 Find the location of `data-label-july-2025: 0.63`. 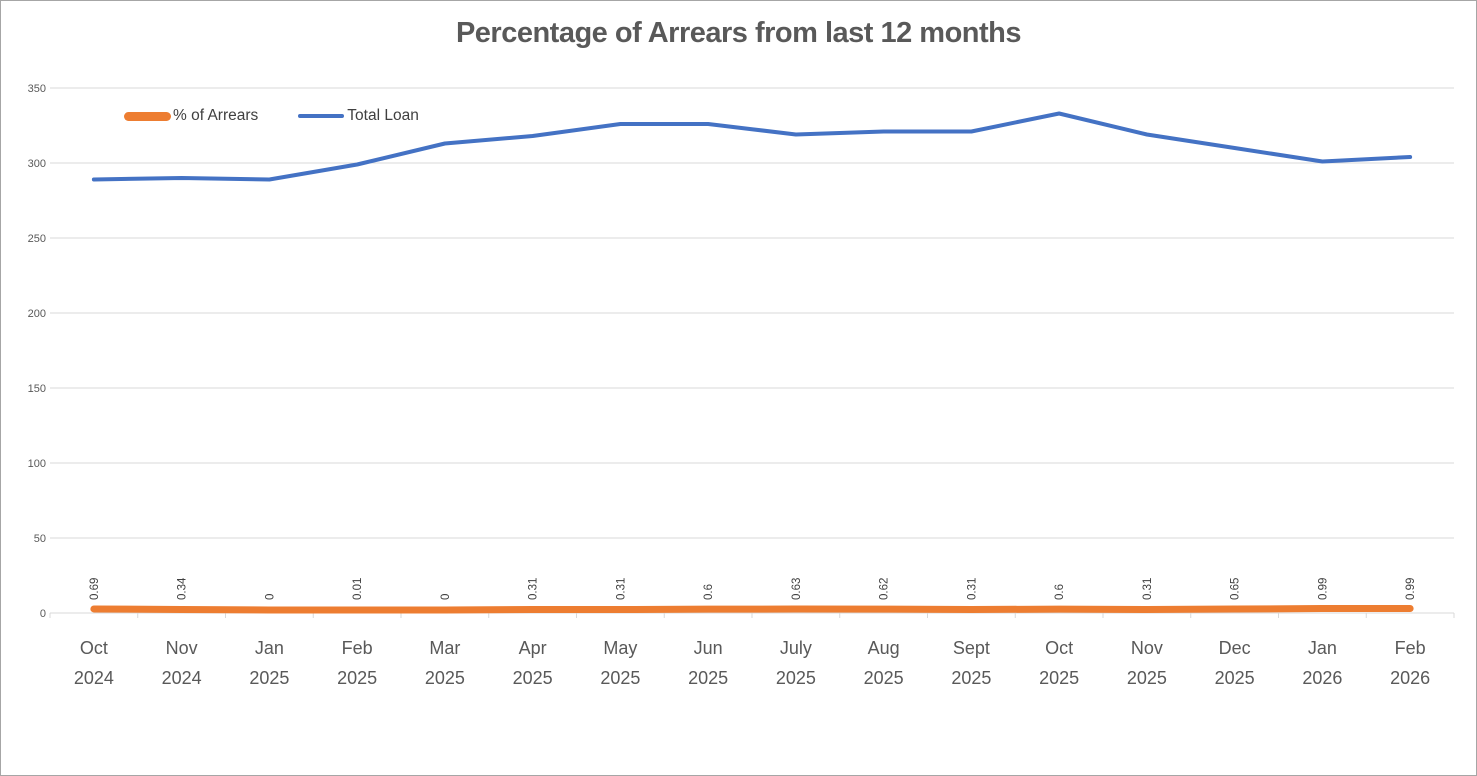

data-label-july-2025: 0.63 is located at coordinates (797, 589).